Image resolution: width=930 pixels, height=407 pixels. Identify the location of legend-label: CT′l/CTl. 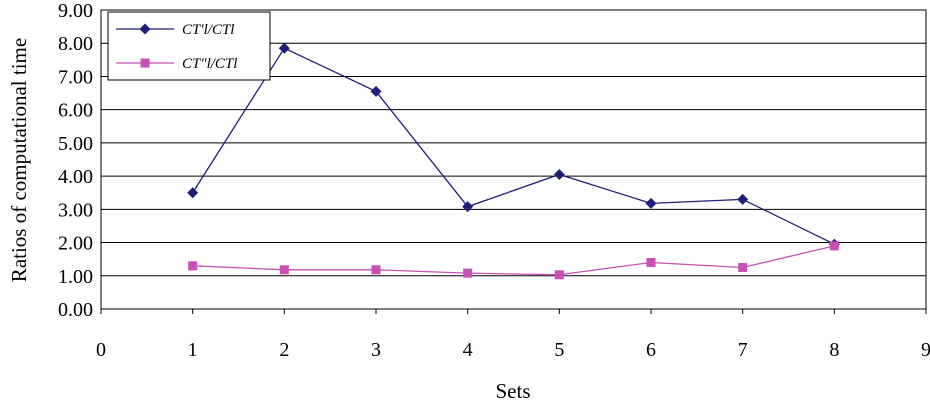
(208, 30).